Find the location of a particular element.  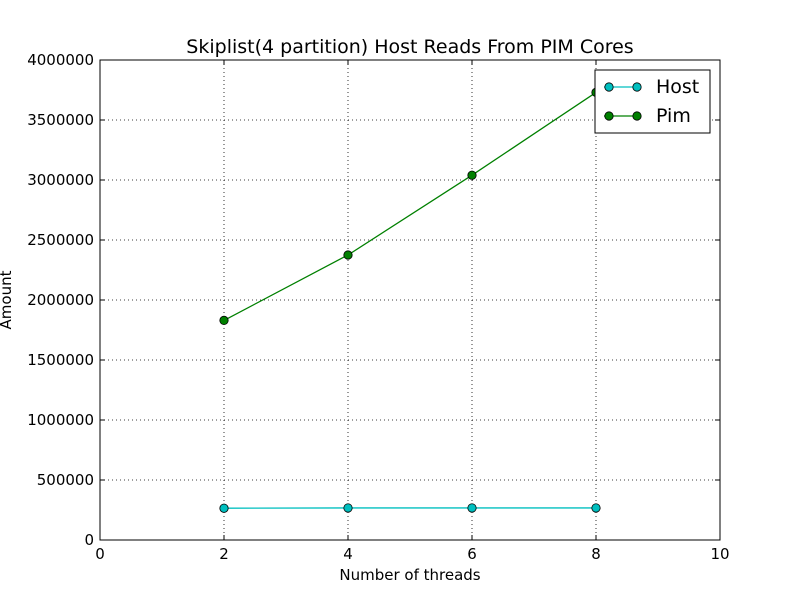

y-tick-label: 1500000 is located at coordinates (60, 360).